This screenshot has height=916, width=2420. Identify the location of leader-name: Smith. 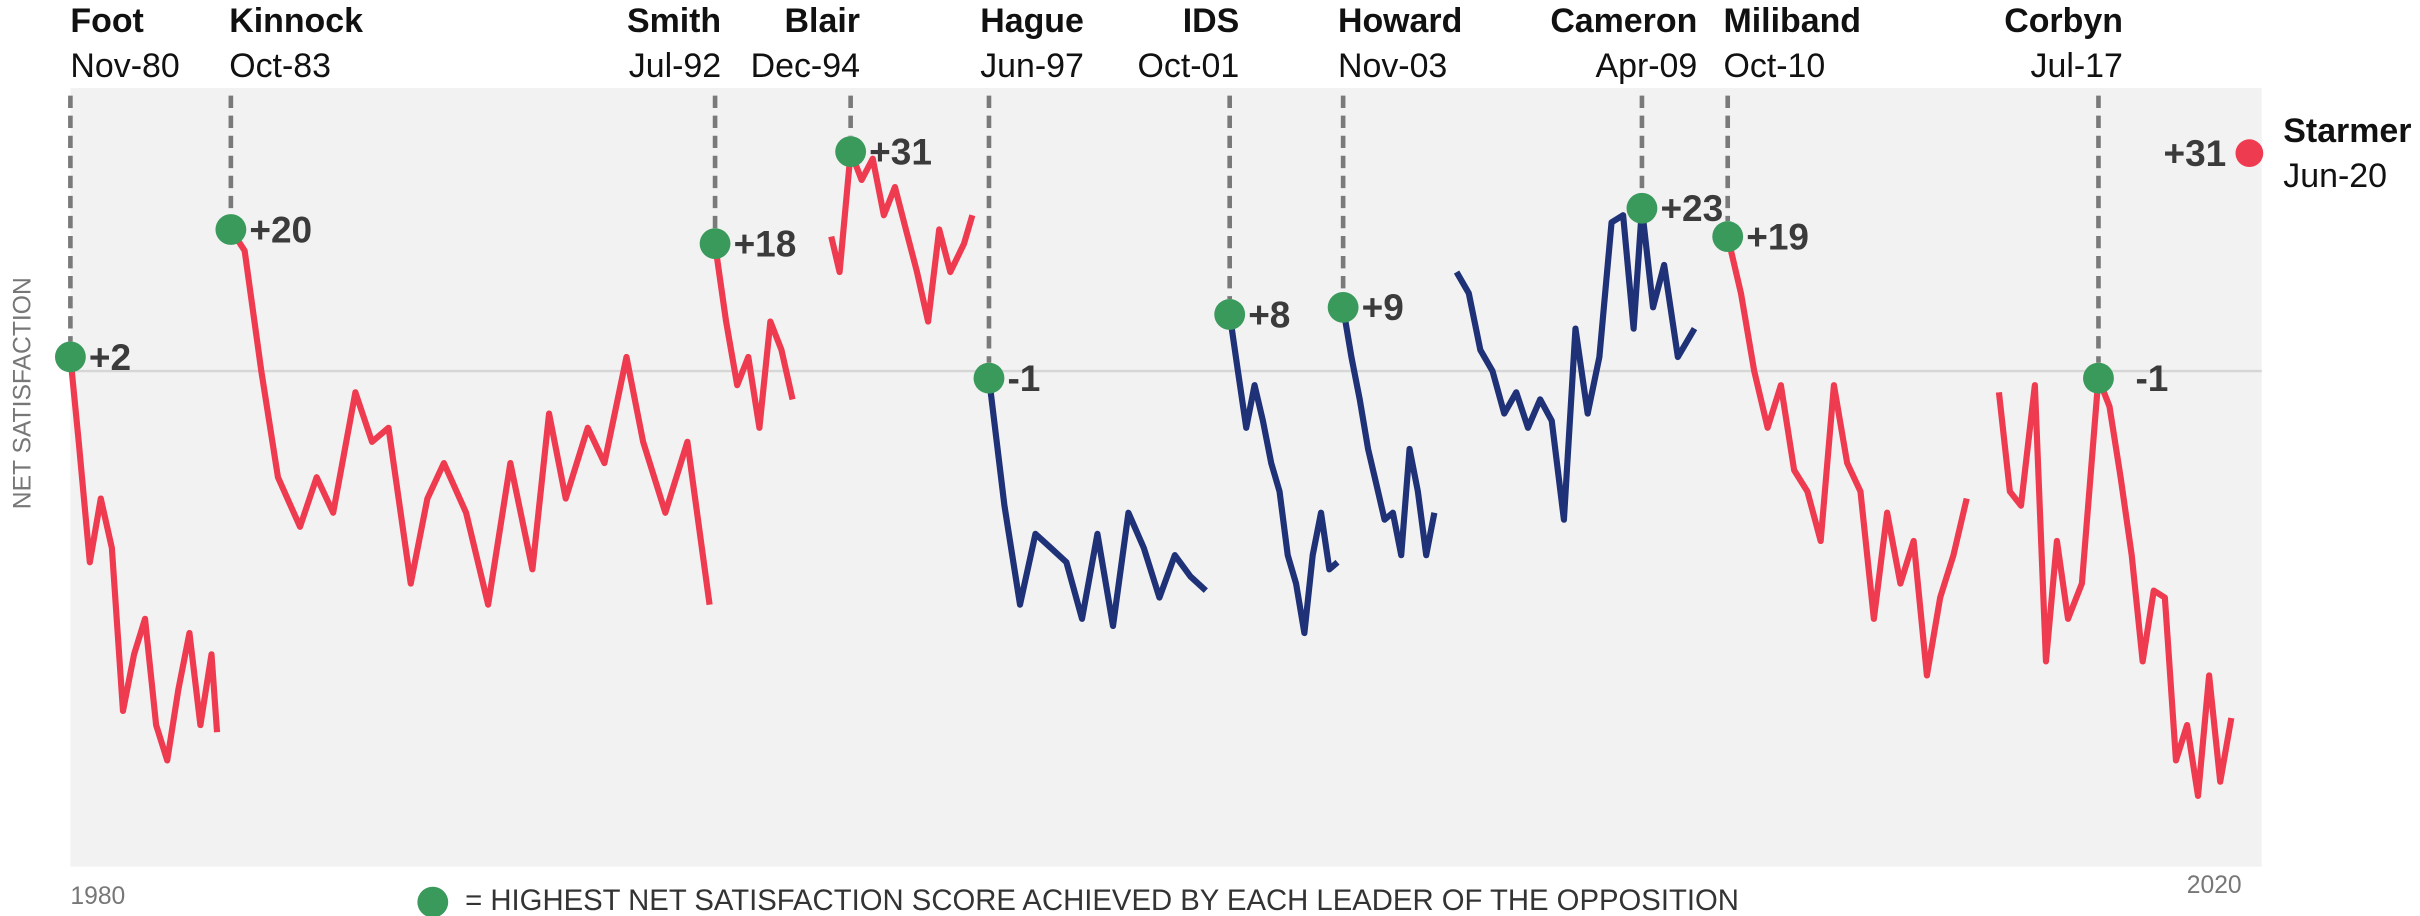
(674, 21).